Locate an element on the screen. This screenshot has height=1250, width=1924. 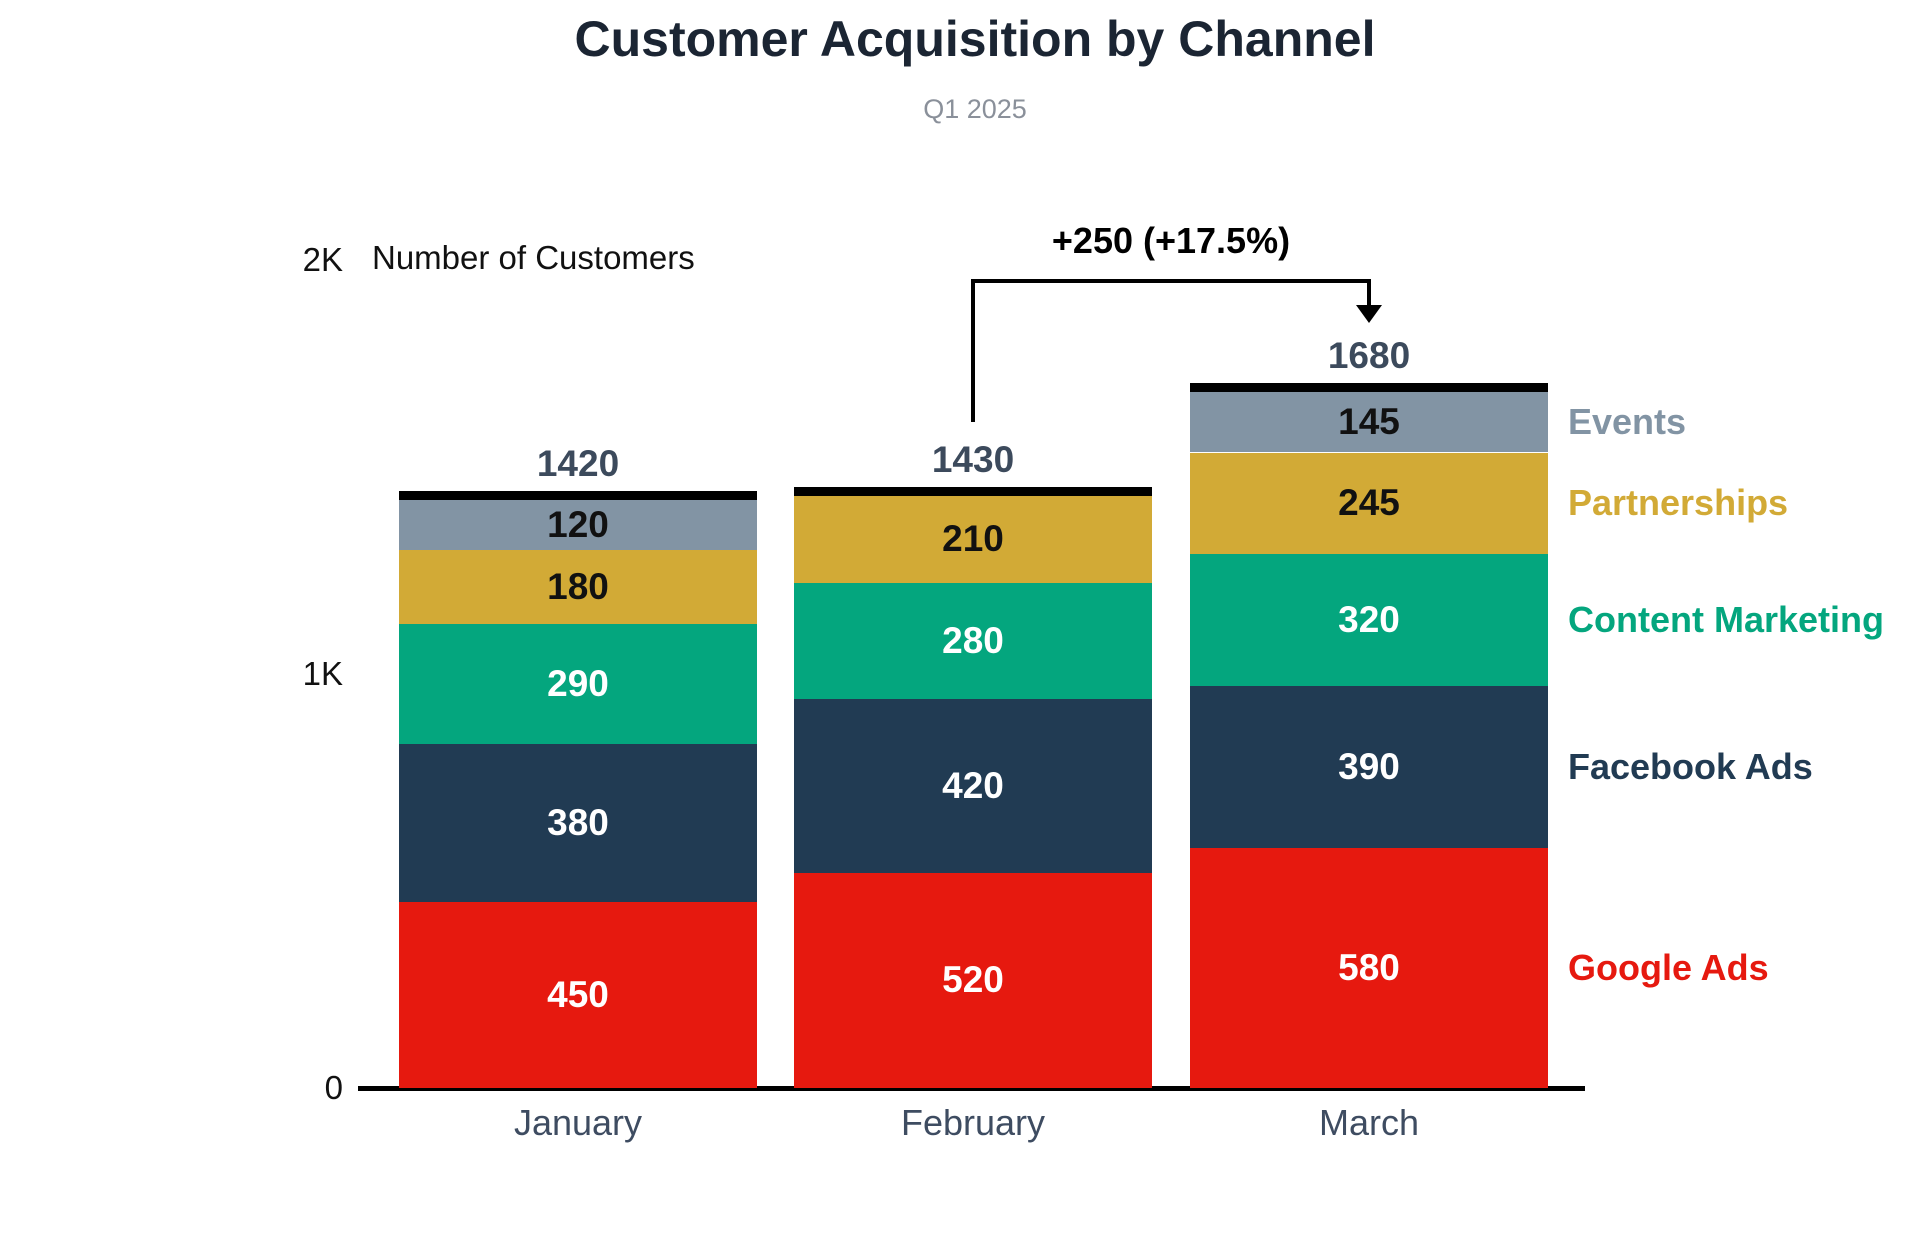
legend-label-facebook-ads: Facebook Ads is located at coordinates (1690, 767).